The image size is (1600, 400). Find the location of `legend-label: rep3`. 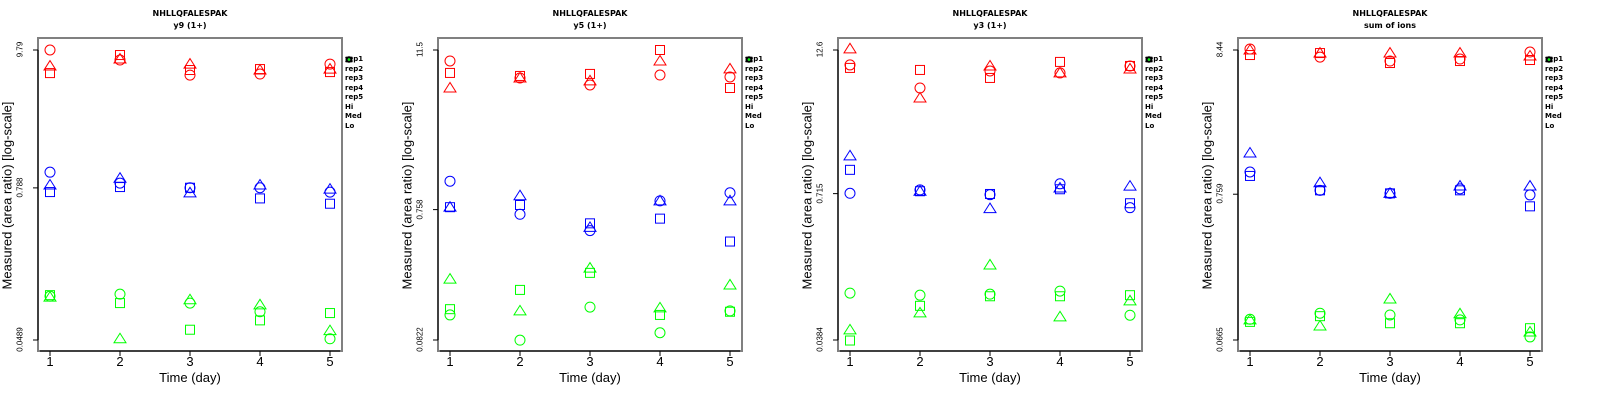

legend-label: rep3 is located at coordinates (754, 78).